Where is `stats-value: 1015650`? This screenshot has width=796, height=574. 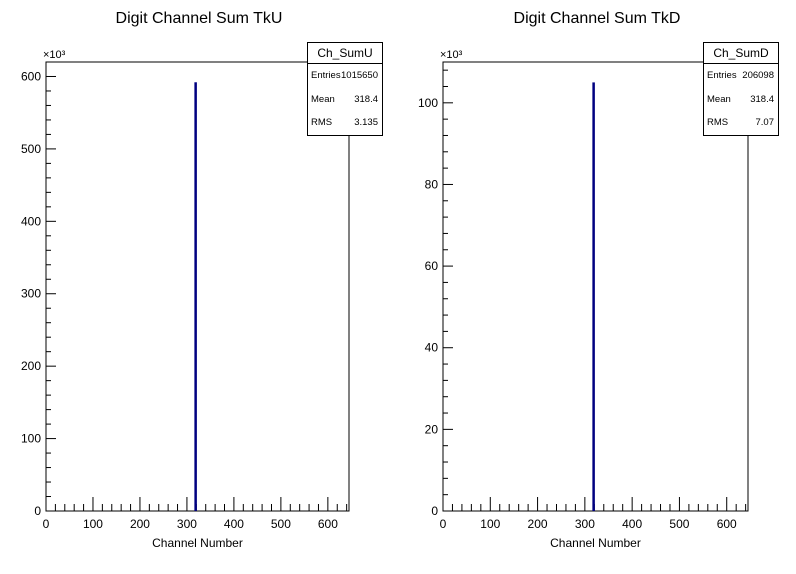
stats-value: 1015650 is located at coordinates (359, 75).